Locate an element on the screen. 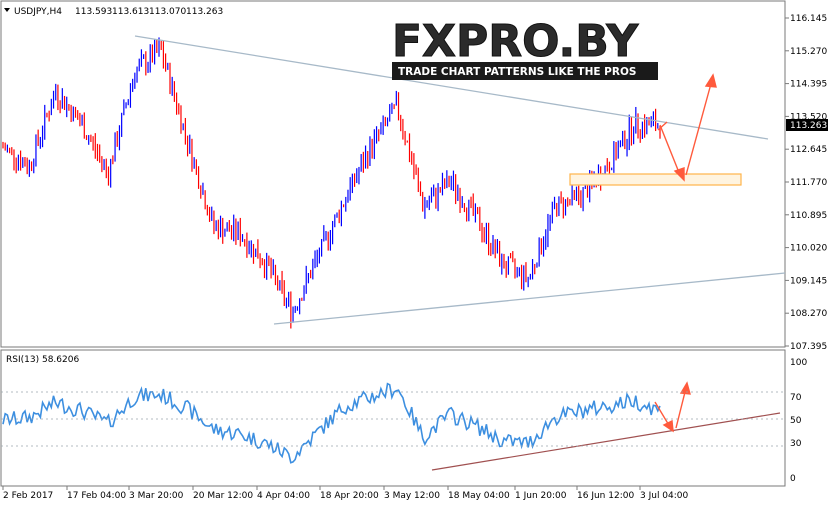  x-tick-label: 18 Apr 20:00 is located at coordinates (349, 496).